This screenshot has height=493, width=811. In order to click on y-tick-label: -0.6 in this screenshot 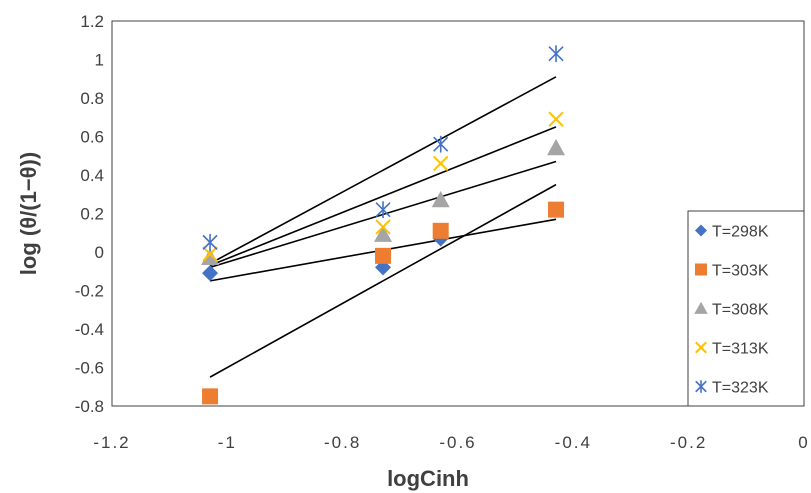, I will do `click(89, 368)`.